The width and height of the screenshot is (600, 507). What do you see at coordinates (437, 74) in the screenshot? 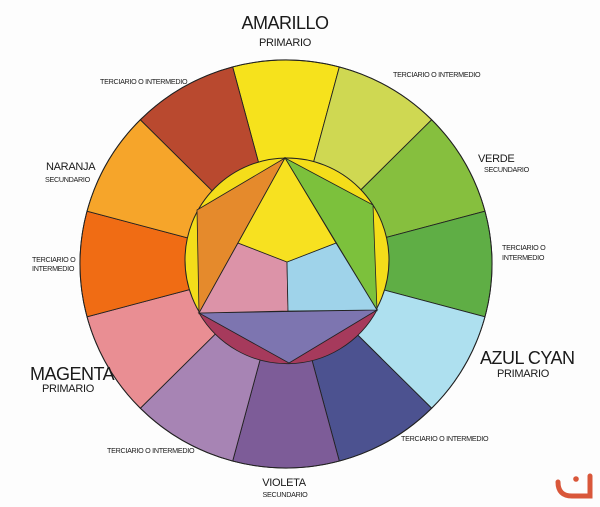
I see `label-tertiary-top-right: TERCIARIO O INTERMEDIO` at bounding box center [437, 74].